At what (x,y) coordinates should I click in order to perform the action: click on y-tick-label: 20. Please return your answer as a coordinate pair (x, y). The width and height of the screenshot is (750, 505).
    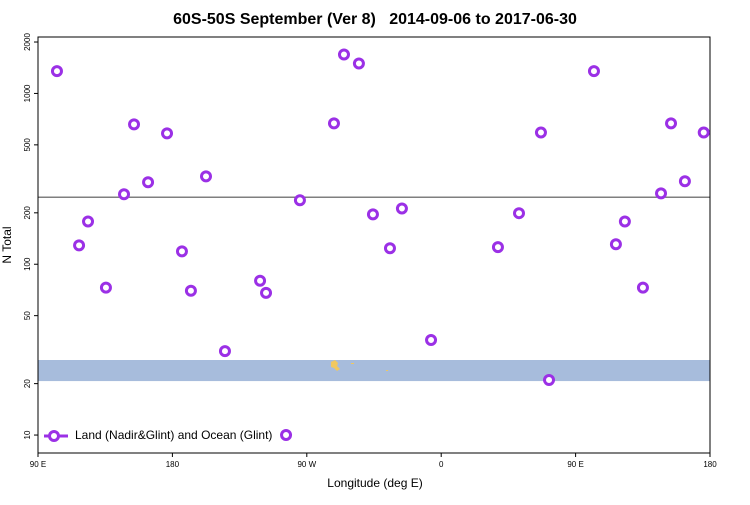
    Looking at the image, I should click on (27, 383).